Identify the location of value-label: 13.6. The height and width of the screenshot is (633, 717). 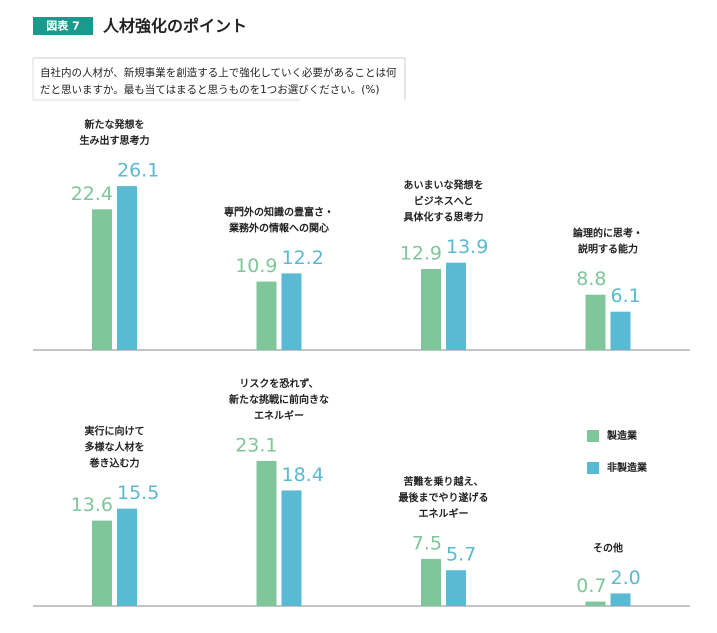
(92, 505).